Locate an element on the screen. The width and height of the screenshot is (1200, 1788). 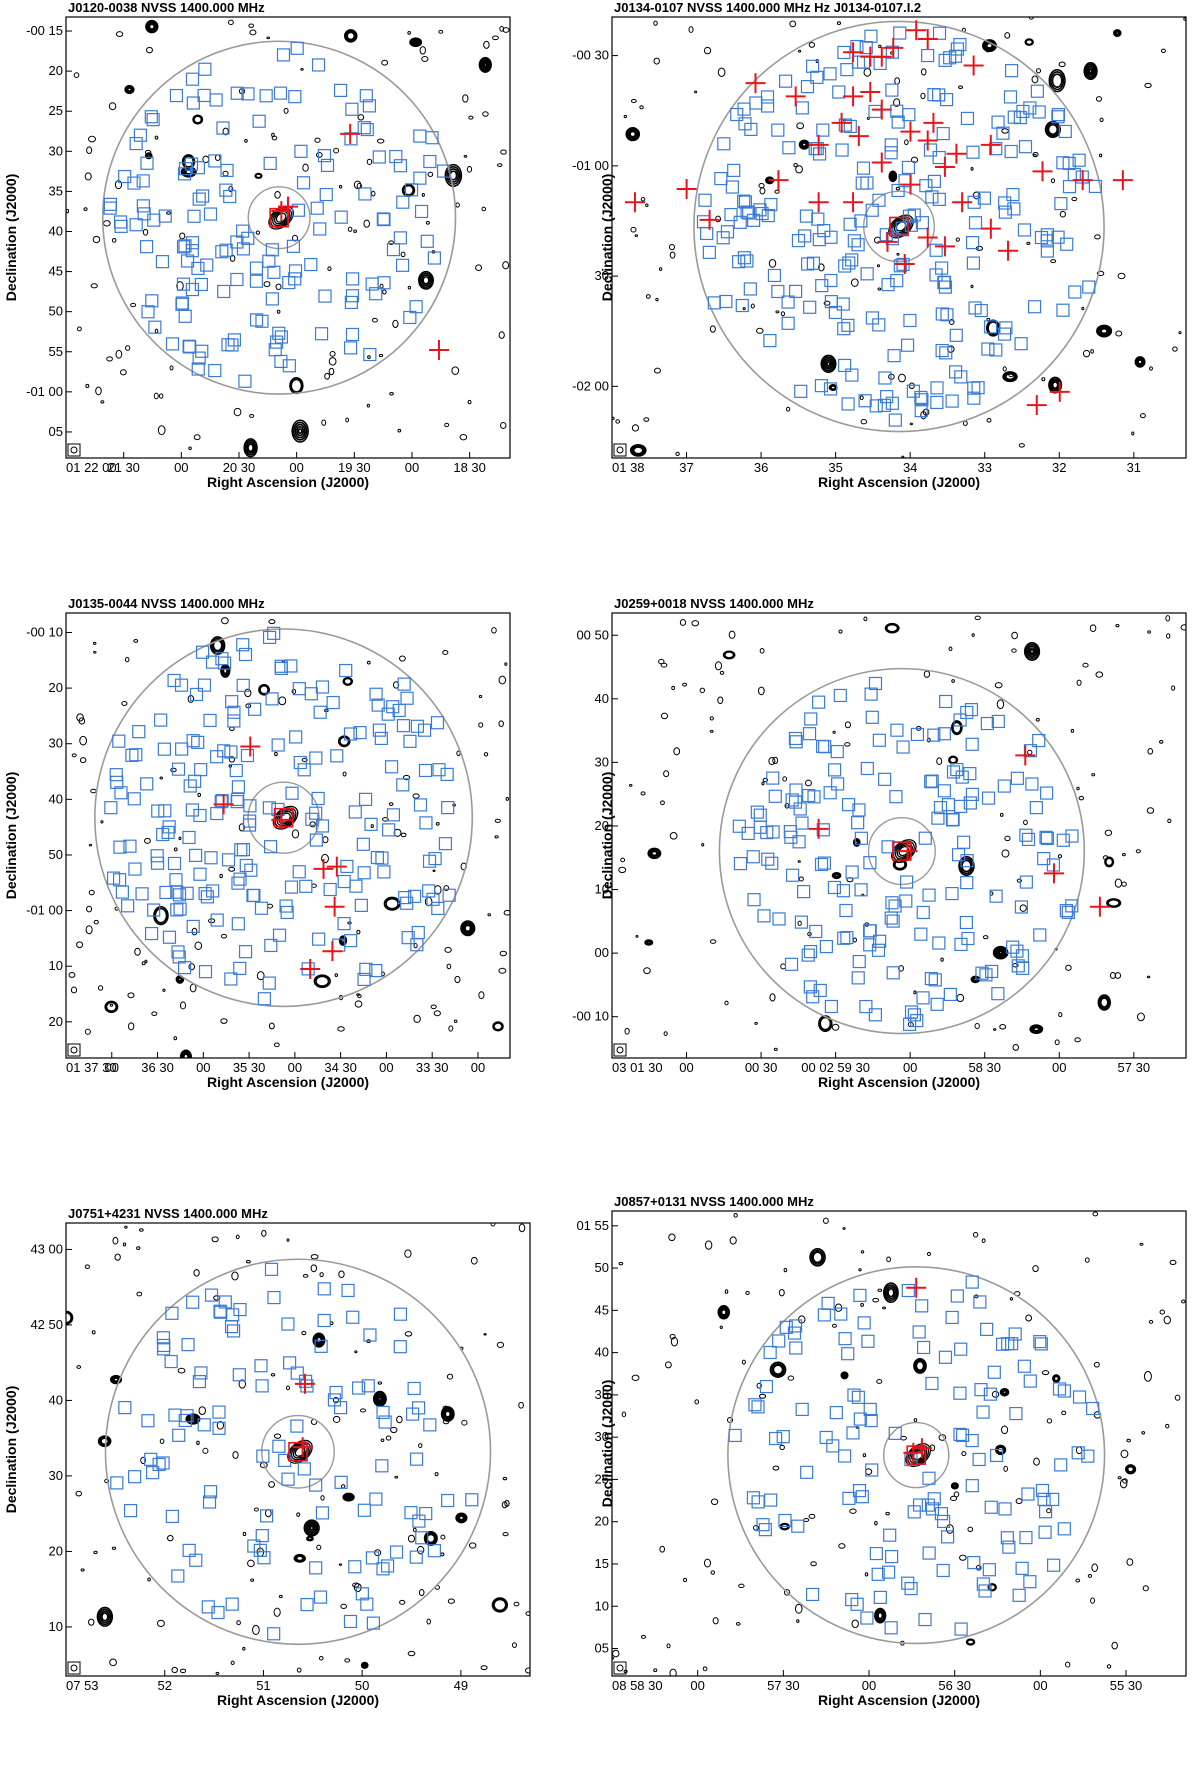
x-tick-label: 58 30 is located at coordinates (984, 1067).